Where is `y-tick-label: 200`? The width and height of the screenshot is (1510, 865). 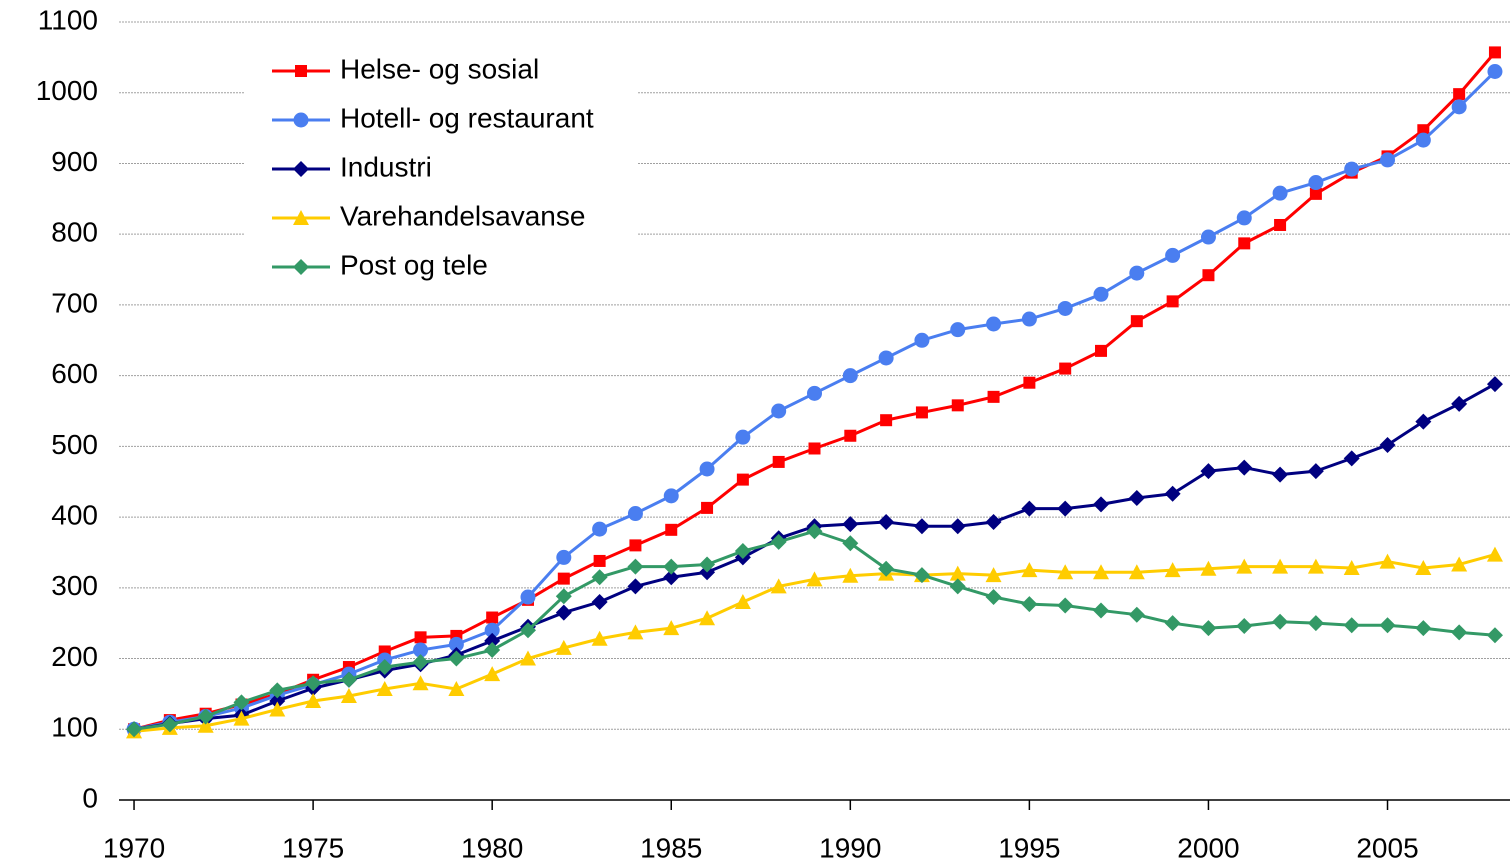 y-tick-label: 200 is located at coordinates (74, 656).